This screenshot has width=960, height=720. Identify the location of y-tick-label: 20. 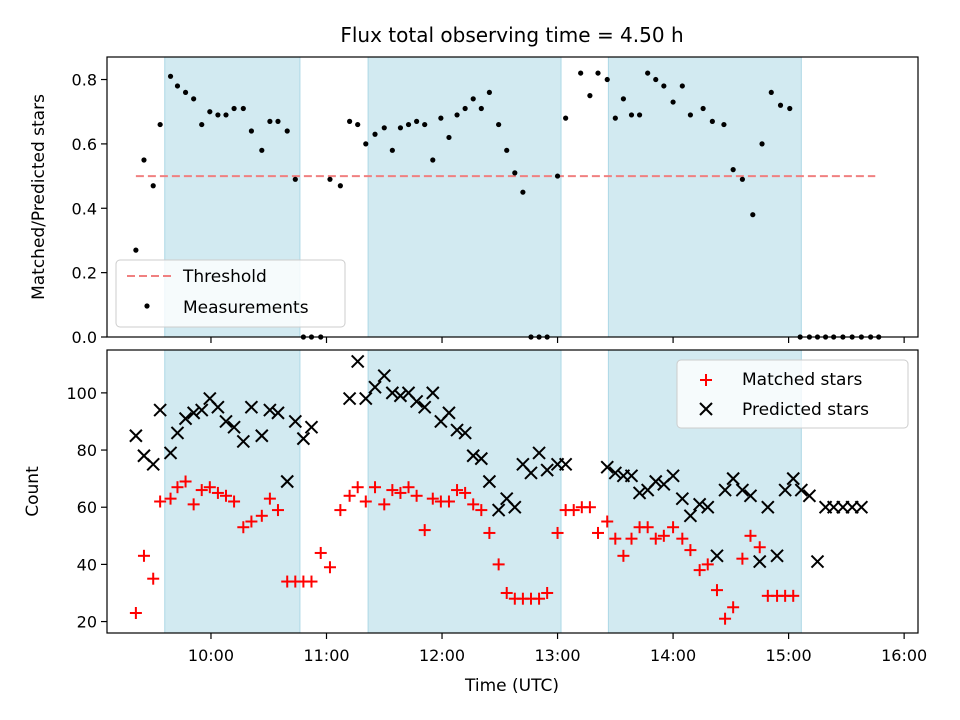
(87, 622).